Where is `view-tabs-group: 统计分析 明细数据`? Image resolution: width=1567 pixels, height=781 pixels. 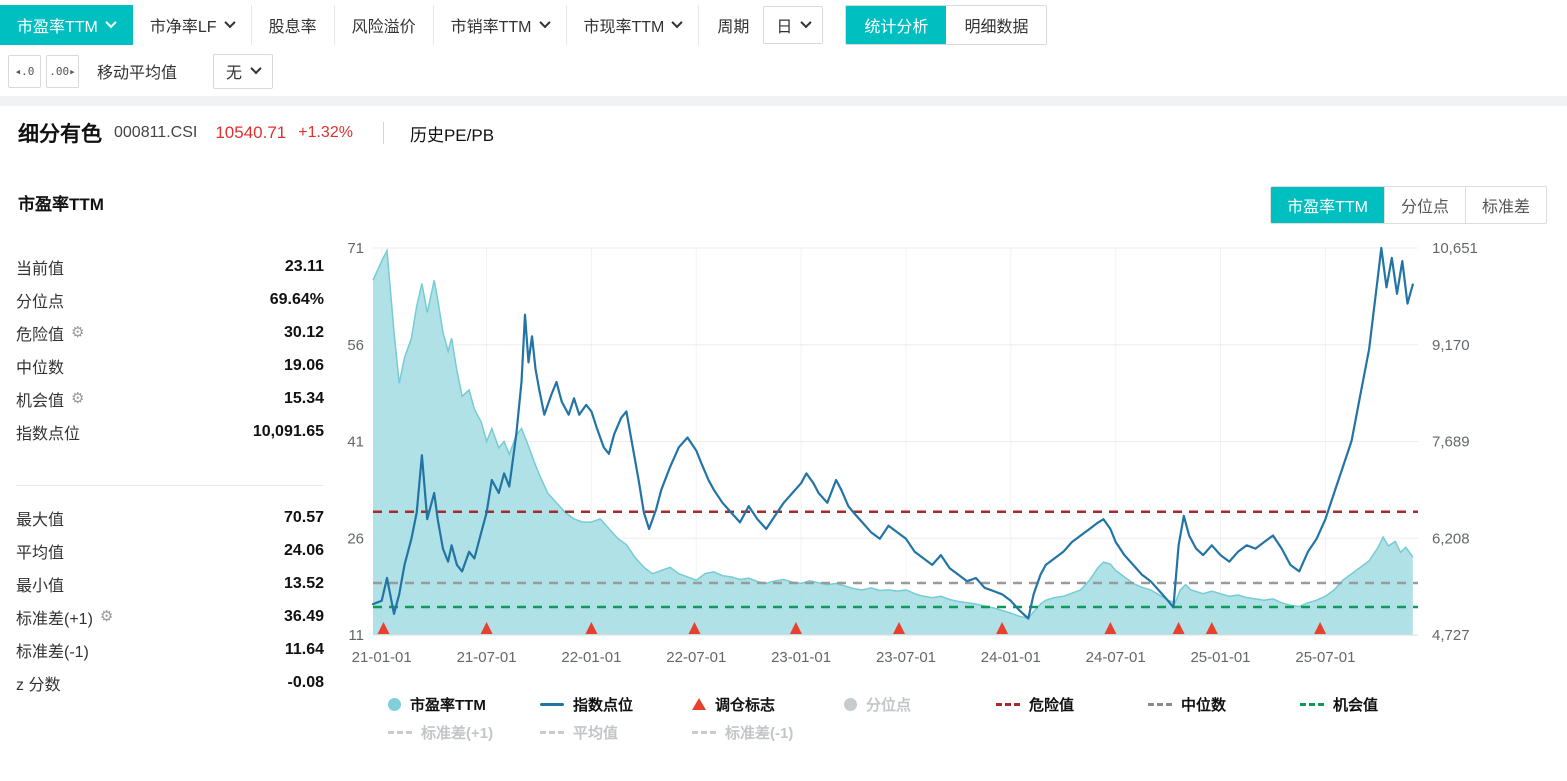 view-tabs-group: 统计分析 明细数据 is located at coordinates (946, 25).